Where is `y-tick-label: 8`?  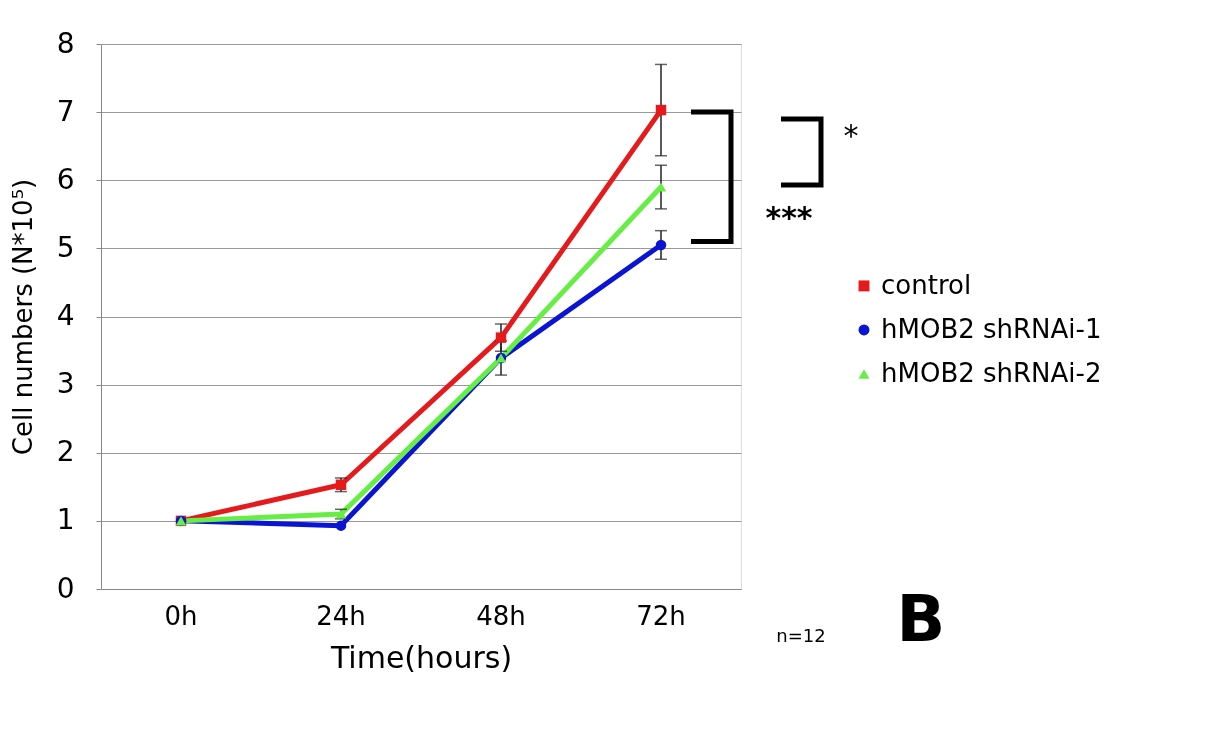
y-tick-label: 8 is located at coordinates (65, 43).